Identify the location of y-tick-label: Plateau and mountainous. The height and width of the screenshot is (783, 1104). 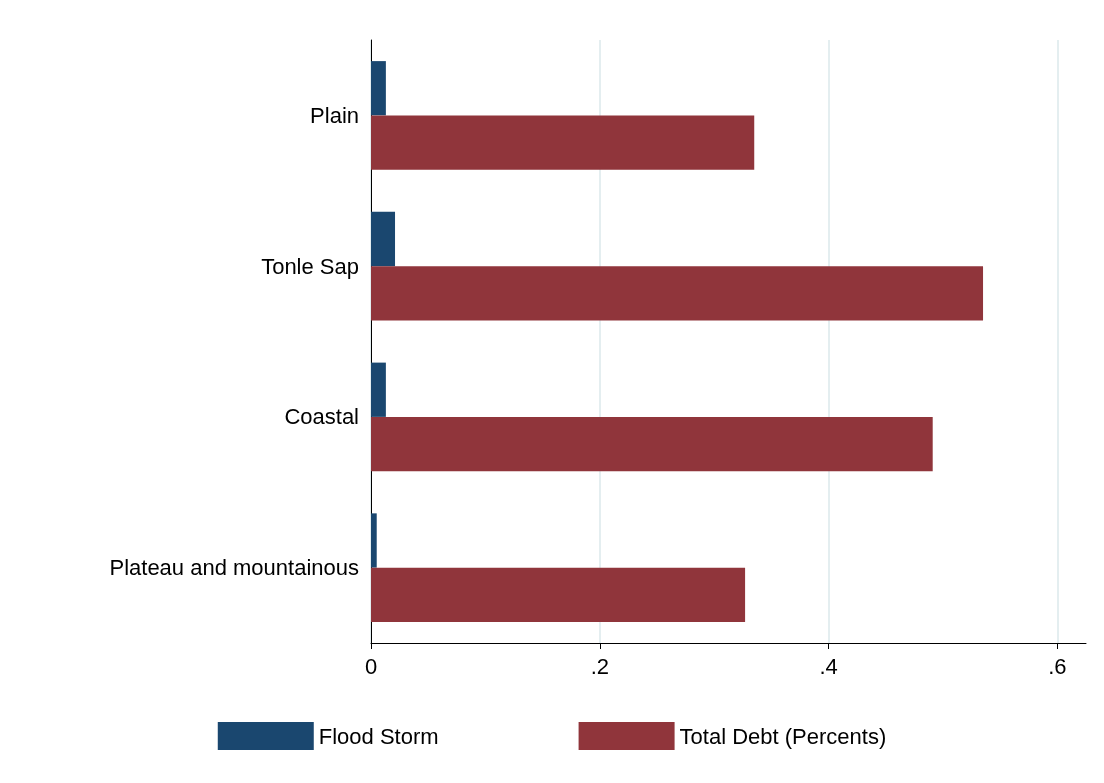
(234, 568).